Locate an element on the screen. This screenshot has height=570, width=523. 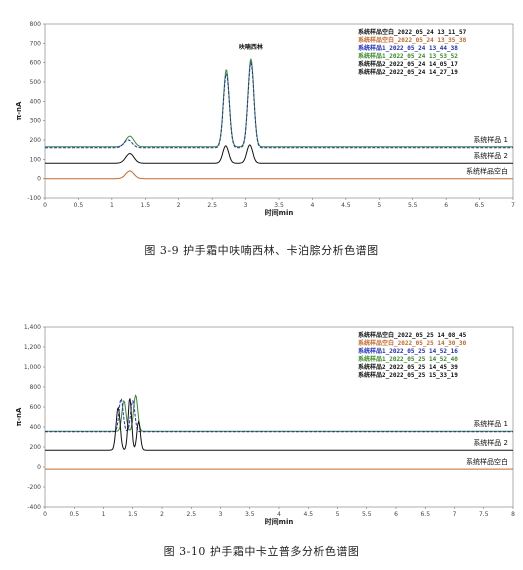
figure-caption-2: 图 3-10 护手霜中卡立普多分析色谱图 is located at coordinates (261, 551).